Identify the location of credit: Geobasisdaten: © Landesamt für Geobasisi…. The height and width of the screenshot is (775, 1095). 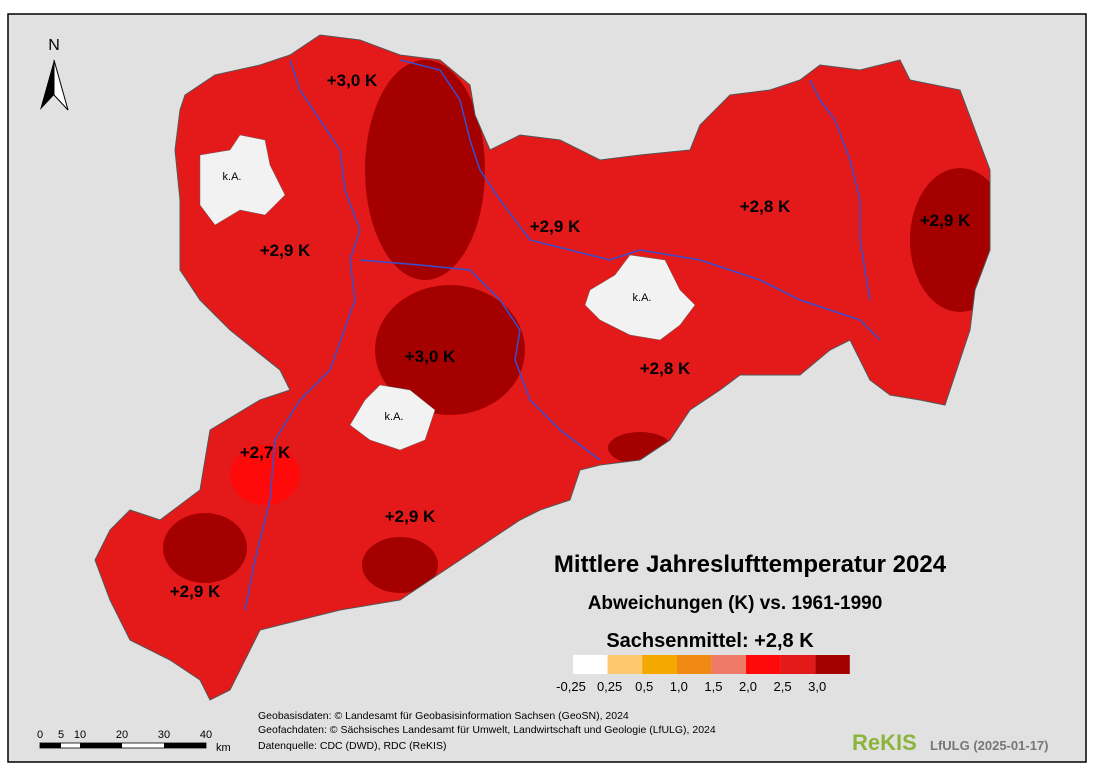
(443, 716).